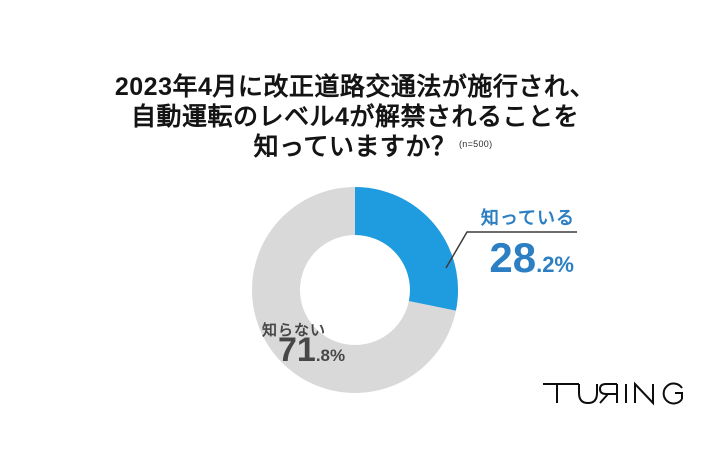 This screenshot has height=474, width=710. I want to click on turing-logo, so click(613, 393).